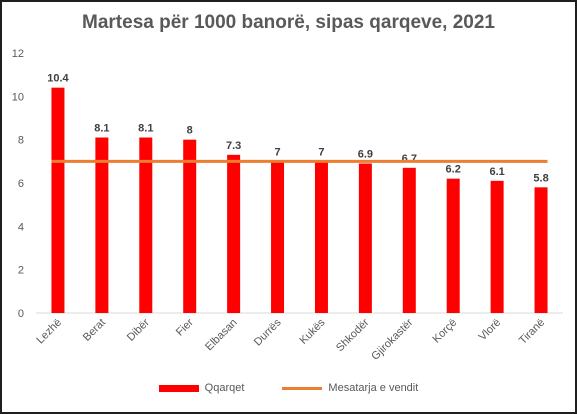 This screenshot has width=577, height=414. What do you see at coordinates (453, 170) in the screenshot?
I see `data-label: 6.2` at bounding box center [453, 170].